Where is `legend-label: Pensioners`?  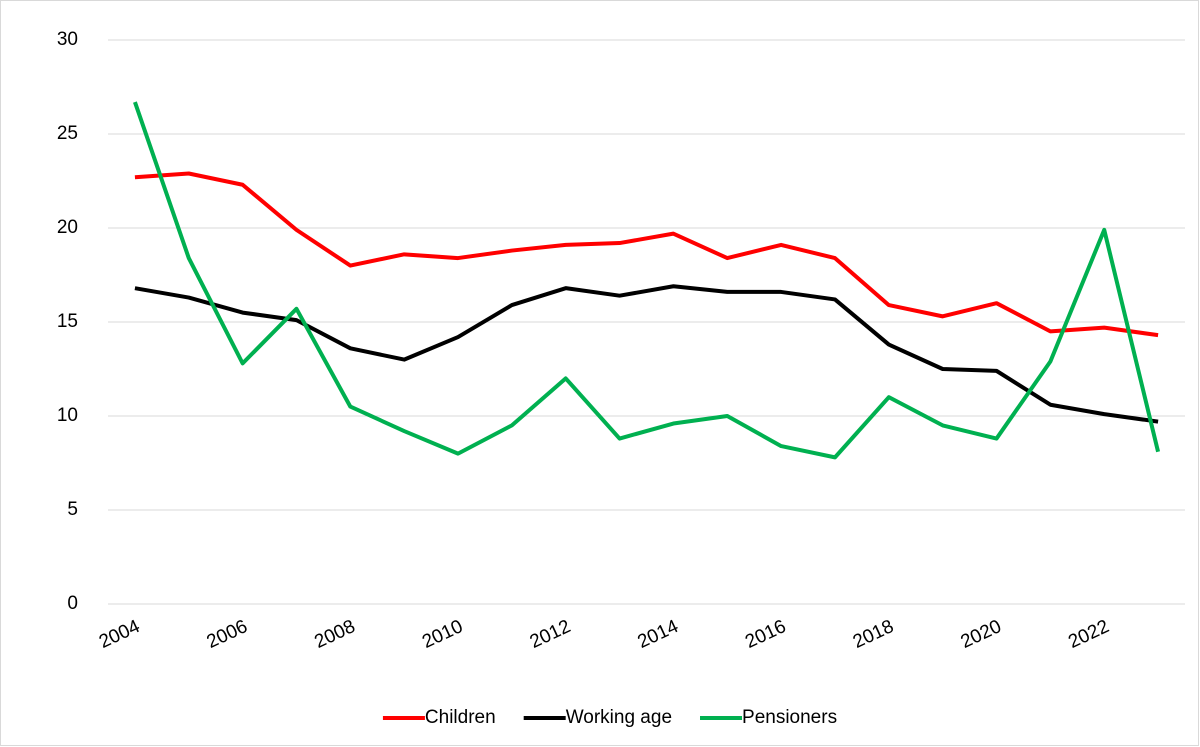
legend-label: Pensioners is located at coordinates (789, 717).